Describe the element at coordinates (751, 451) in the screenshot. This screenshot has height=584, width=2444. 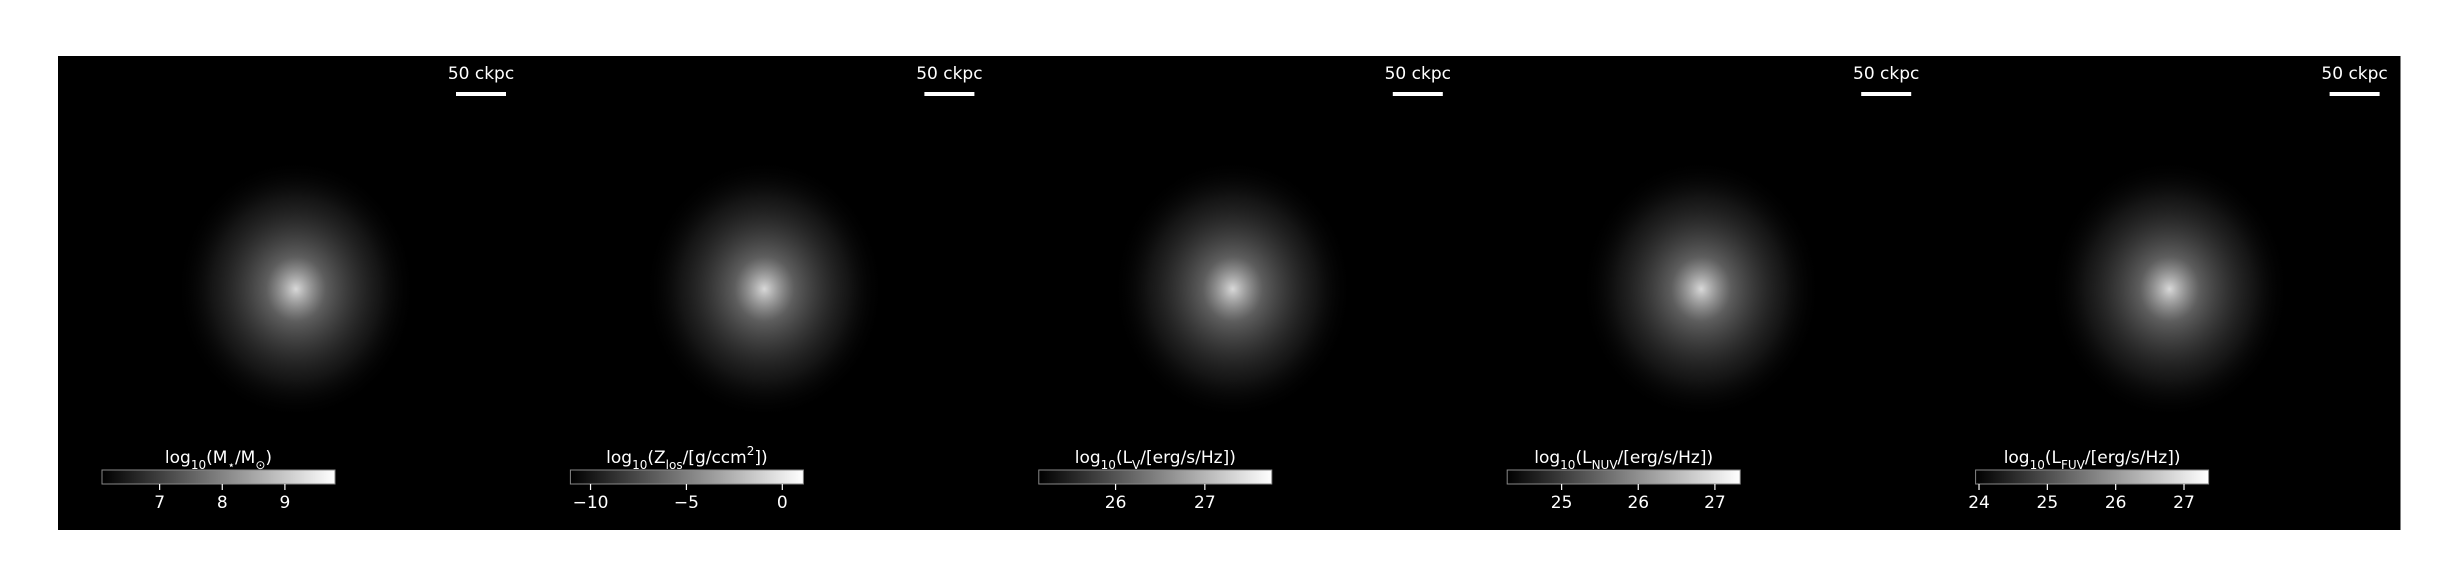
I see `label-part: 2` at that location.